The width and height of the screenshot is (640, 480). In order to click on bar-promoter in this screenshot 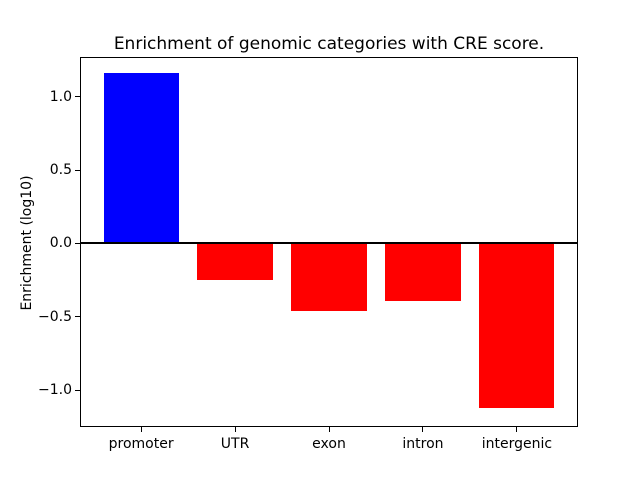, I will do `click(141, 158)`.